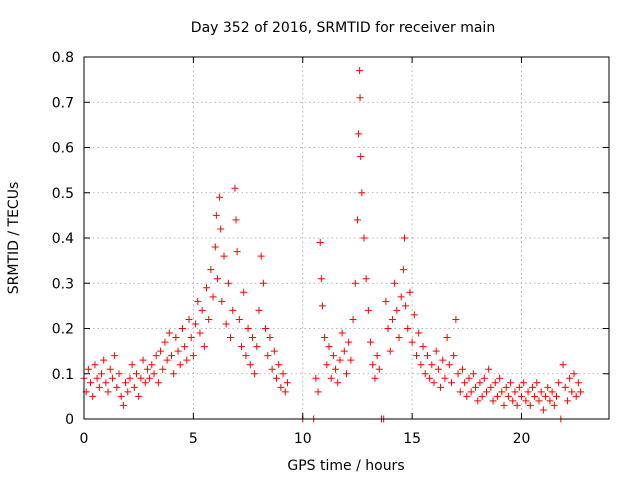 The height and width of the screenshot is (480, 640). I want to click on y-tick-label: 0.8, so click(63, 58).